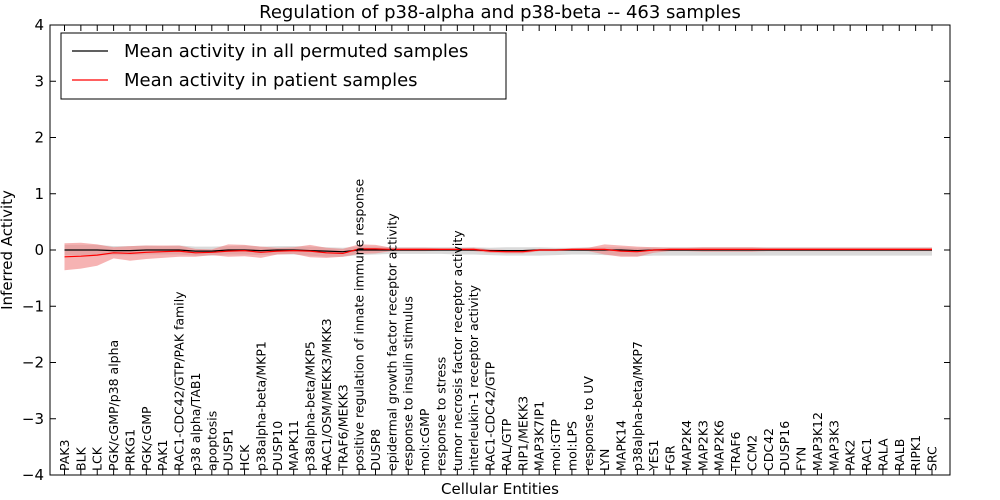  I want to click on x-tick-label: MAP3K12, so click(817, 441).